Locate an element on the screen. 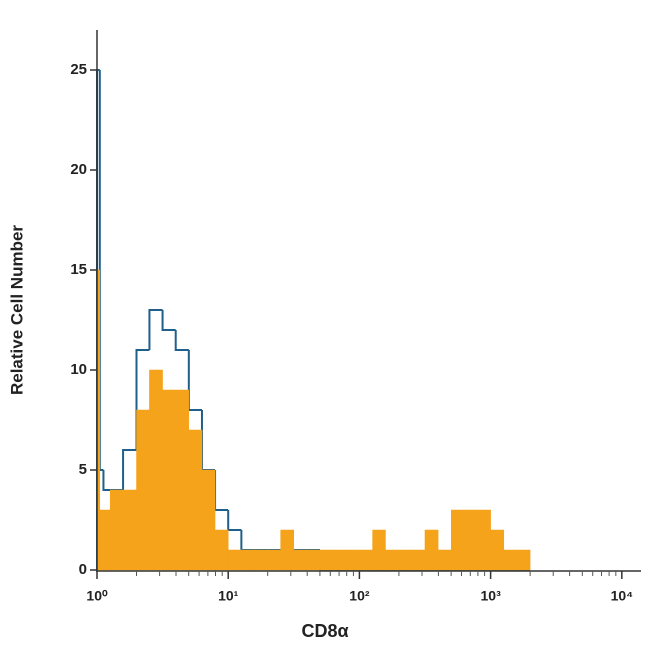 The width and height of the screenshot is (650, 650). y-tick-label: 10 is located at coordinates (78, 369).